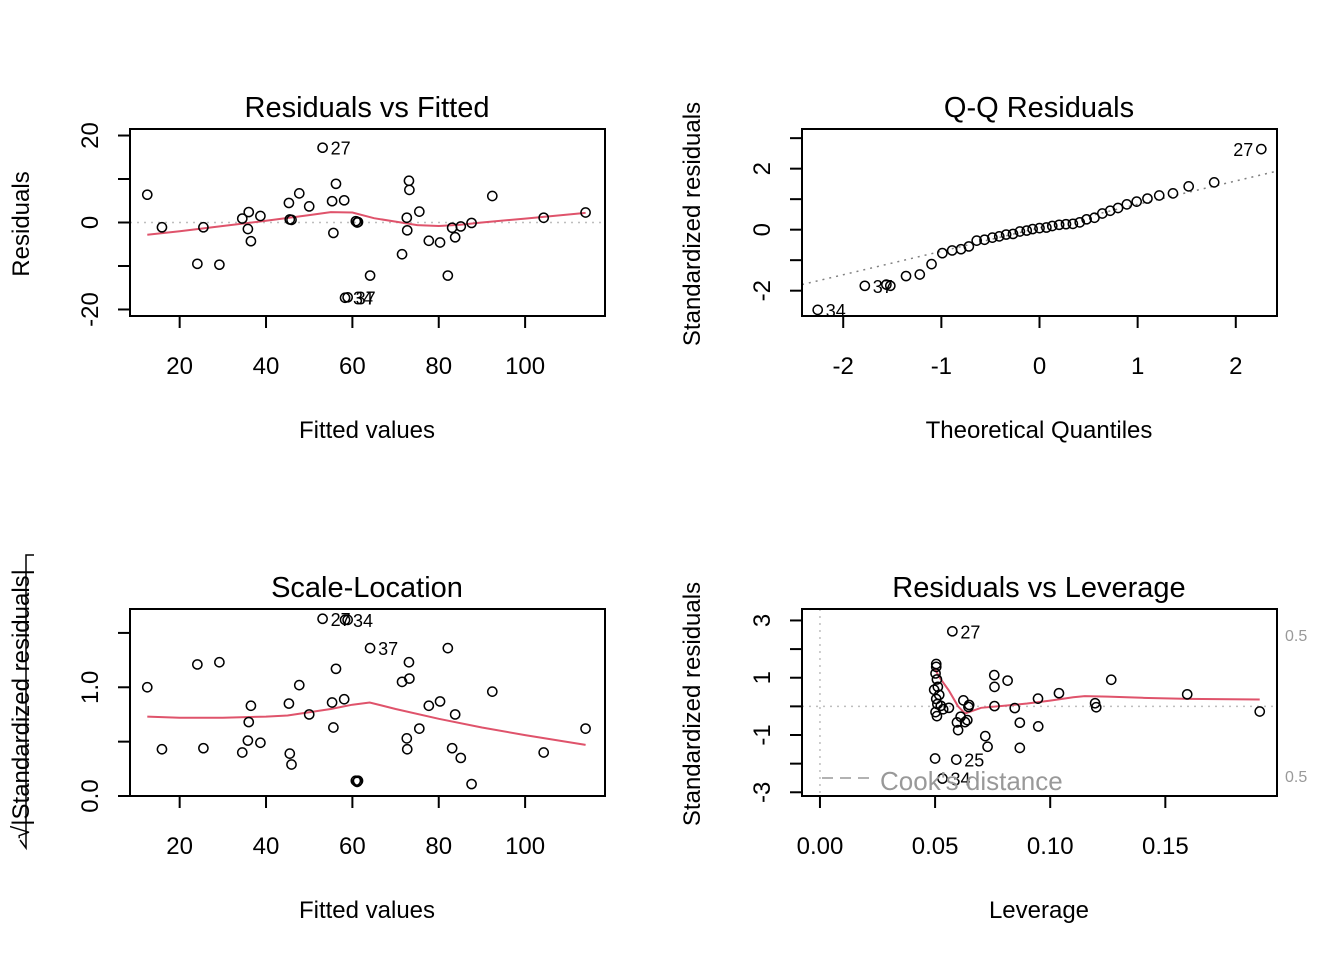  Describe the element at coordinates (438, 366) in the screenshot. I see `x-tick-label: 80` at that location.